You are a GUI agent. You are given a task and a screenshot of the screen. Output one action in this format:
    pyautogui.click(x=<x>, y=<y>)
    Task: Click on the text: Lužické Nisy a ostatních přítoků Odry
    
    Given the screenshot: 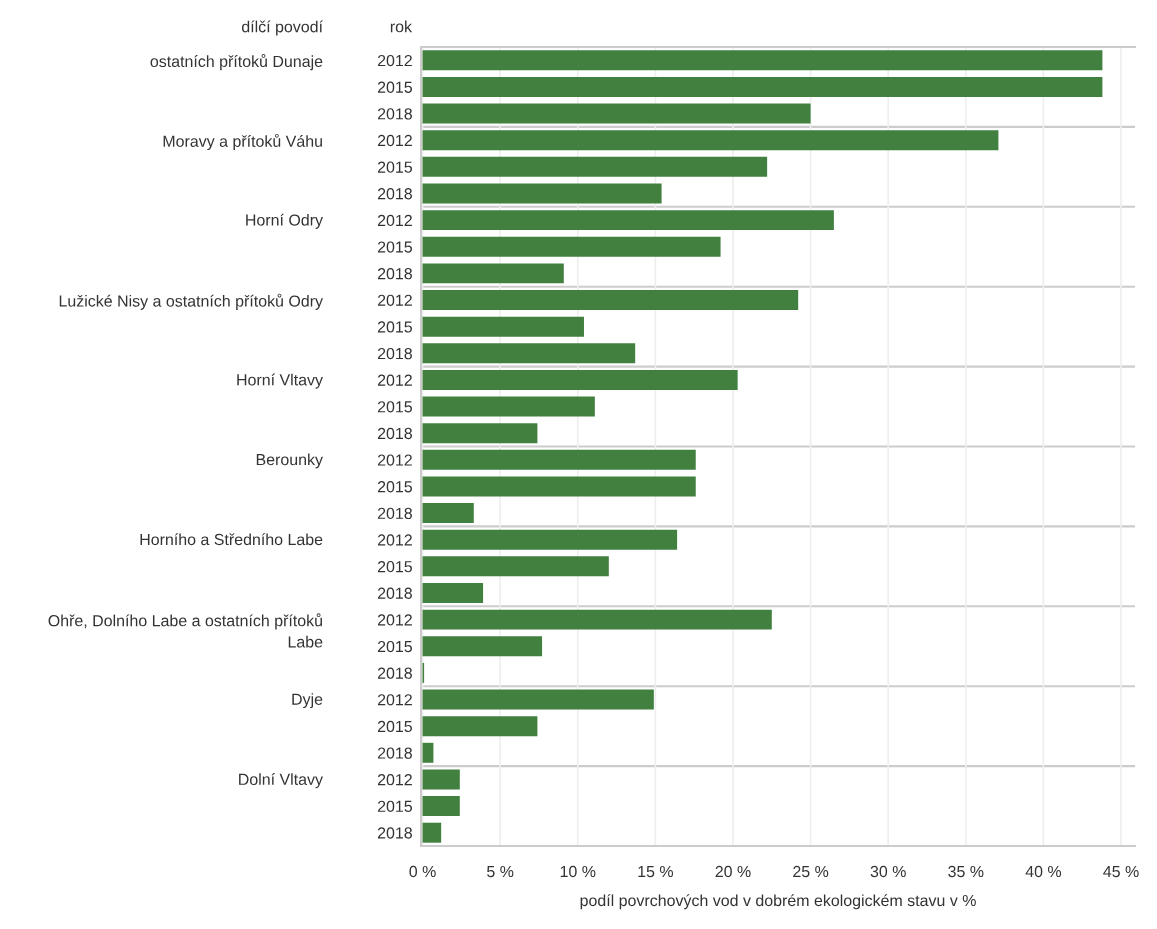 What is the action you would take?
    pyautogui.click(x=191, y=301)
    